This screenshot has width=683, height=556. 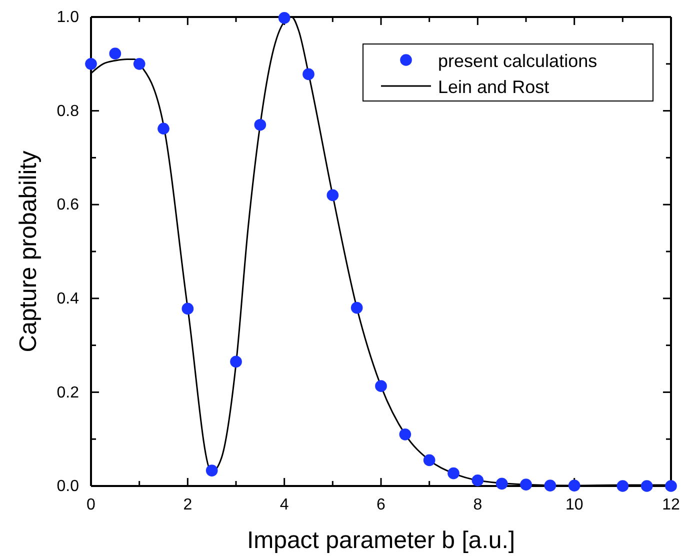 What do you see at coordinates (284, 505) in the screenshot?
I see `x-tick-label: 4` at bounding box center [284, 505].